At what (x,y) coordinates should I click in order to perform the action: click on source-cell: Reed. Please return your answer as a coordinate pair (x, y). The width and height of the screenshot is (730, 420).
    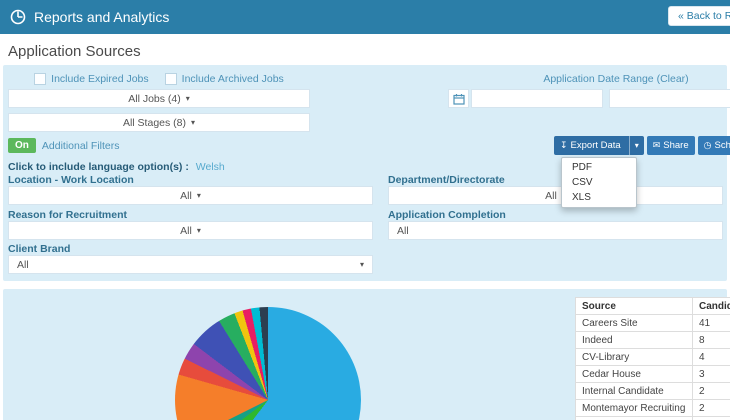
    Looking at the image, I should click on (634, 418).